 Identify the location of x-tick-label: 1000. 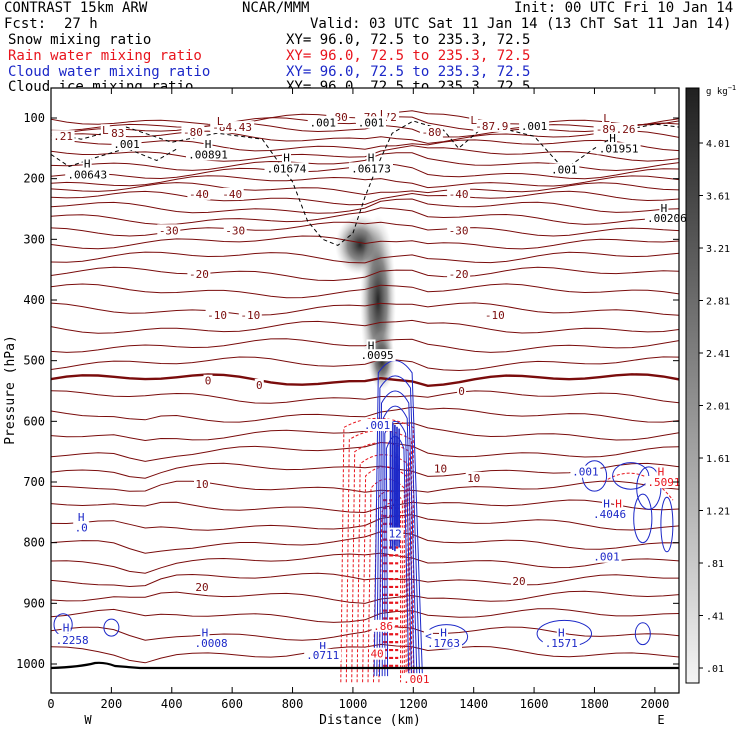
(352, 704).